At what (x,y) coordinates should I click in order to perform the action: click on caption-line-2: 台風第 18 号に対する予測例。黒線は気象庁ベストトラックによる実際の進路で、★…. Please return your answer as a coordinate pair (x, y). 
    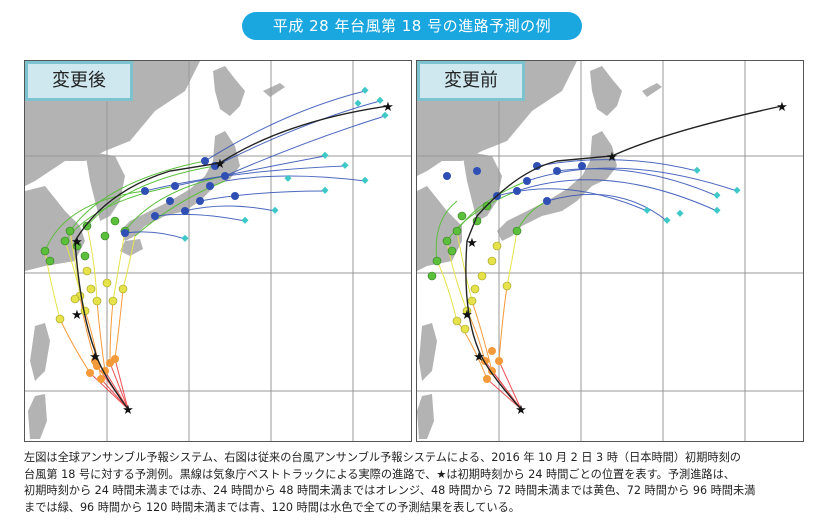
    Looking at the image, I should click on (379, 474).